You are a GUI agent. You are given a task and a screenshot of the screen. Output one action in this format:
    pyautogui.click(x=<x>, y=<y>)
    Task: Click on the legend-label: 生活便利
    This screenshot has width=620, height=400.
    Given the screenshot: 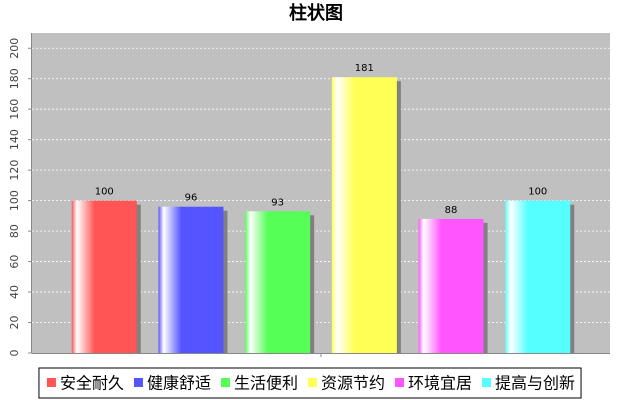 What is the action you would take?
    pyautogui.click(x=266, y=383)
    